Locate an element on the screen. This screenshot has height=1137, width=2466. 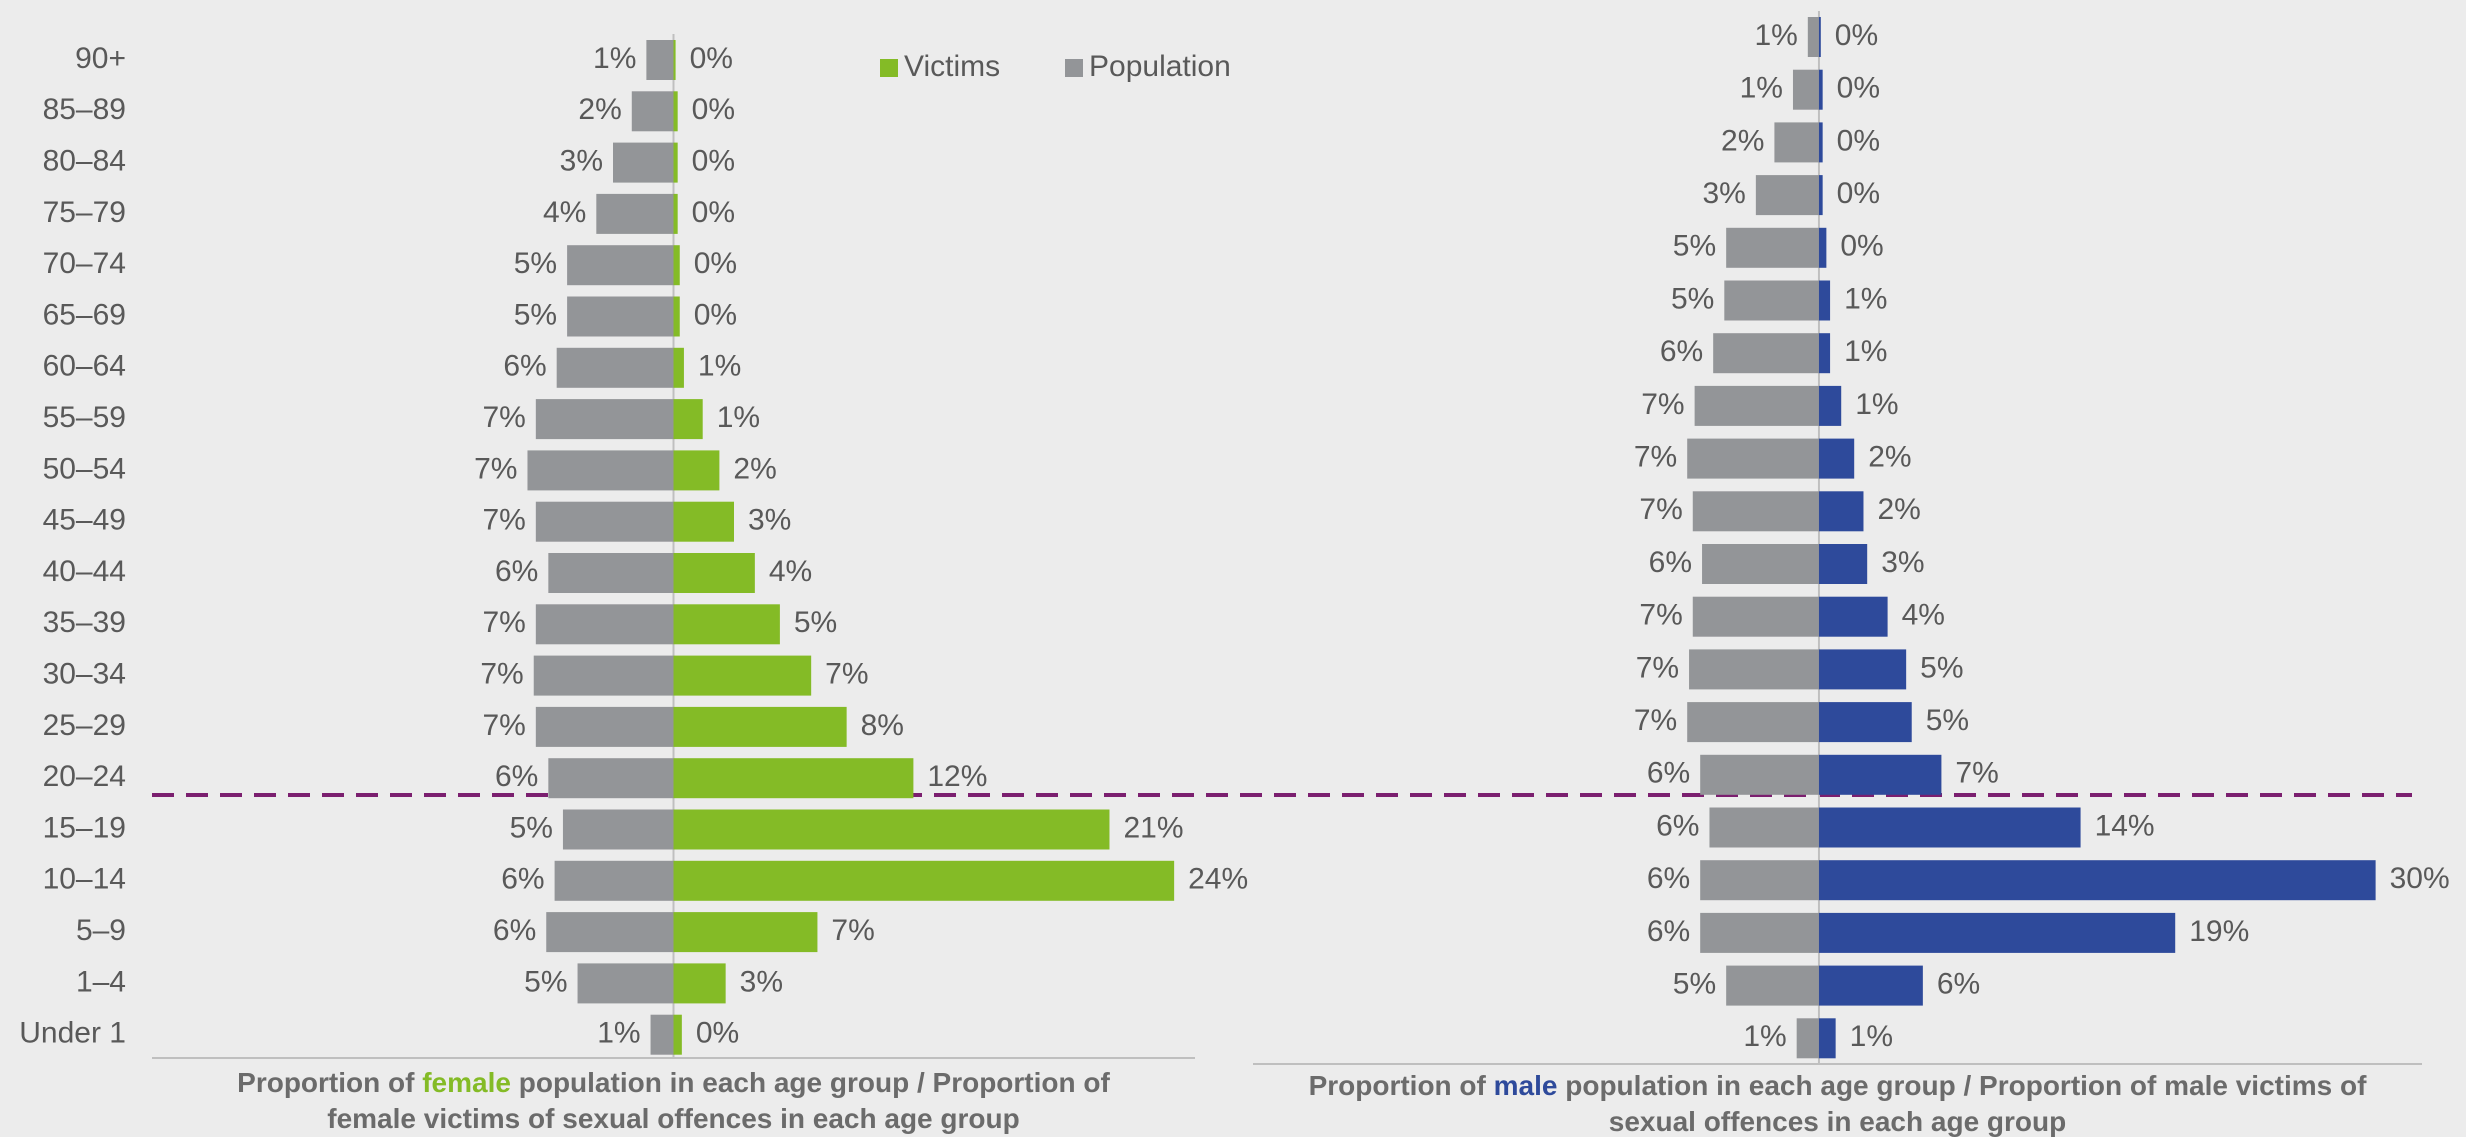
y-tick-label: 5–9 is located at coordinates (101, 930).